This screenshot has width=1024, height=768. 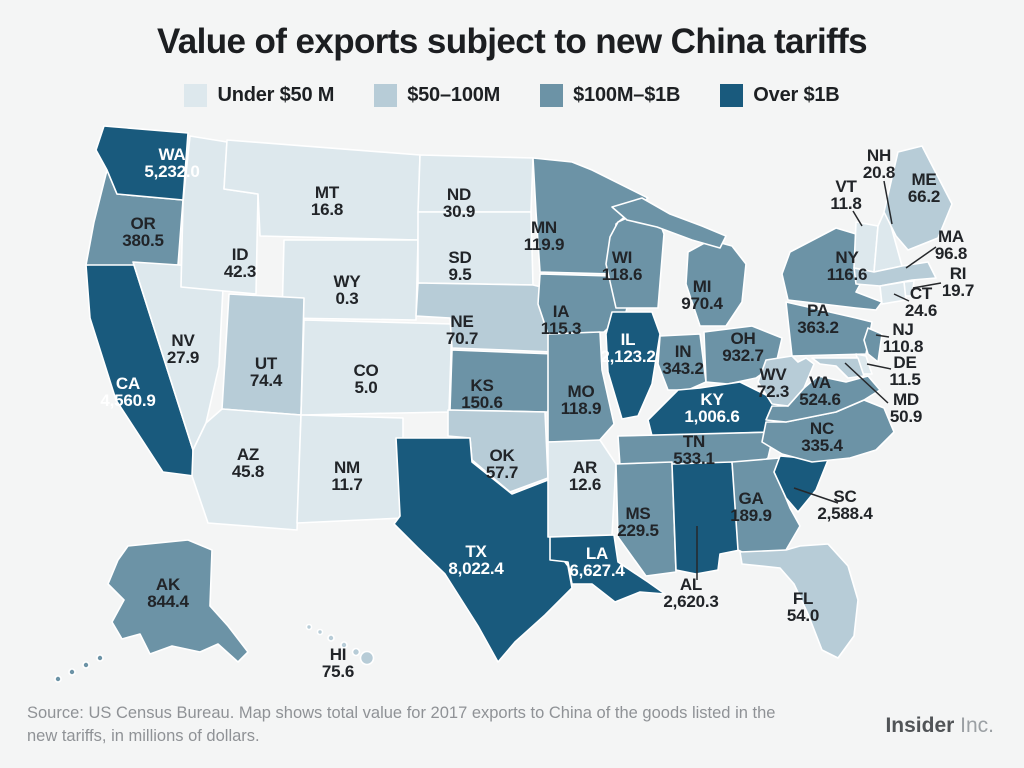 What do you see at coordinates (904, 379) in the screenshot?
I see `state-value: 11.5` at bounding box center [904, 379].